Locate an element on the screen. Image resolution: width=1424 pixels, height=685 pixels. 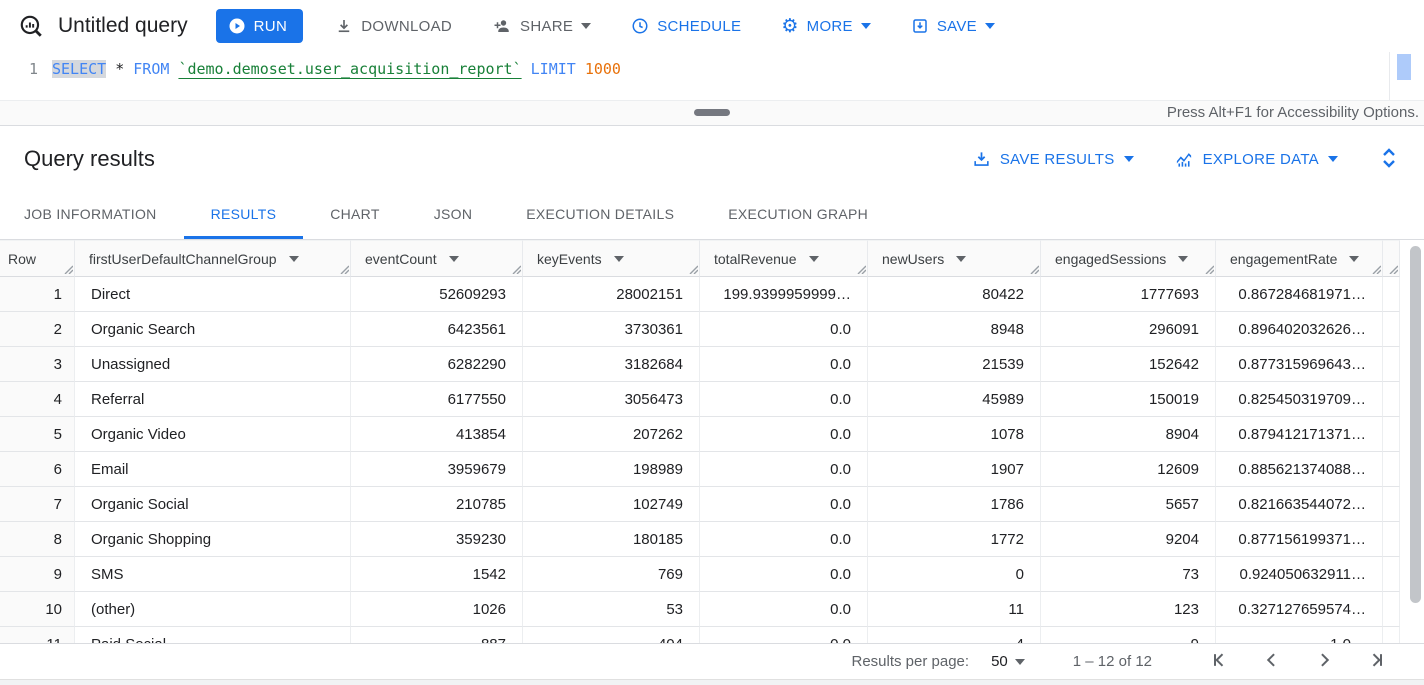
column-header-newUsers: newUsers is located at coordinates (954, 258).